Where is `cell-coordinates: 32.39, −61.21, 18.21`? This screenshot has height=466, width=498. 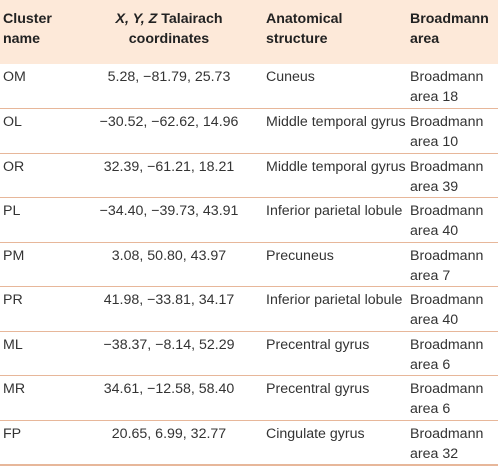 cell-coordinates: 32.39, −61.21, 18.21 is located at coordinates (169, 166).